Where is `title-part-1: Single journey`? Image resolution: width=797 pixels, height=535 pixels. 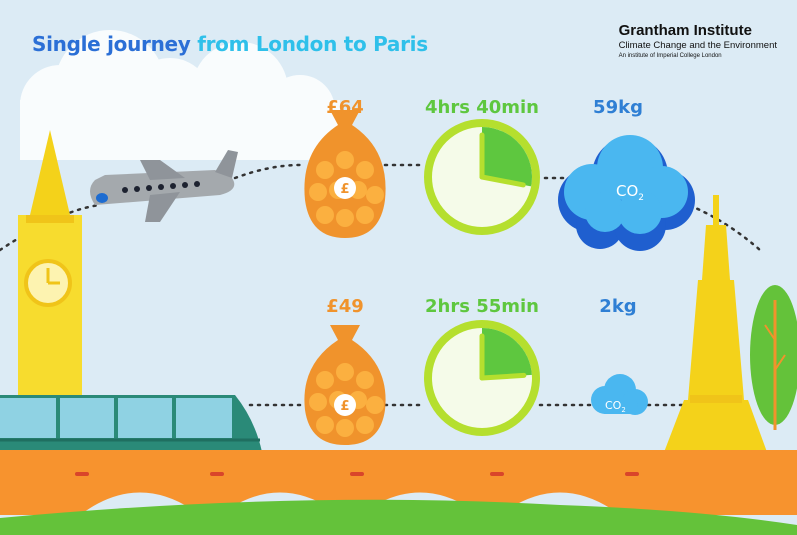 title-part-1: Single journey is located at coordinates (111, 44).